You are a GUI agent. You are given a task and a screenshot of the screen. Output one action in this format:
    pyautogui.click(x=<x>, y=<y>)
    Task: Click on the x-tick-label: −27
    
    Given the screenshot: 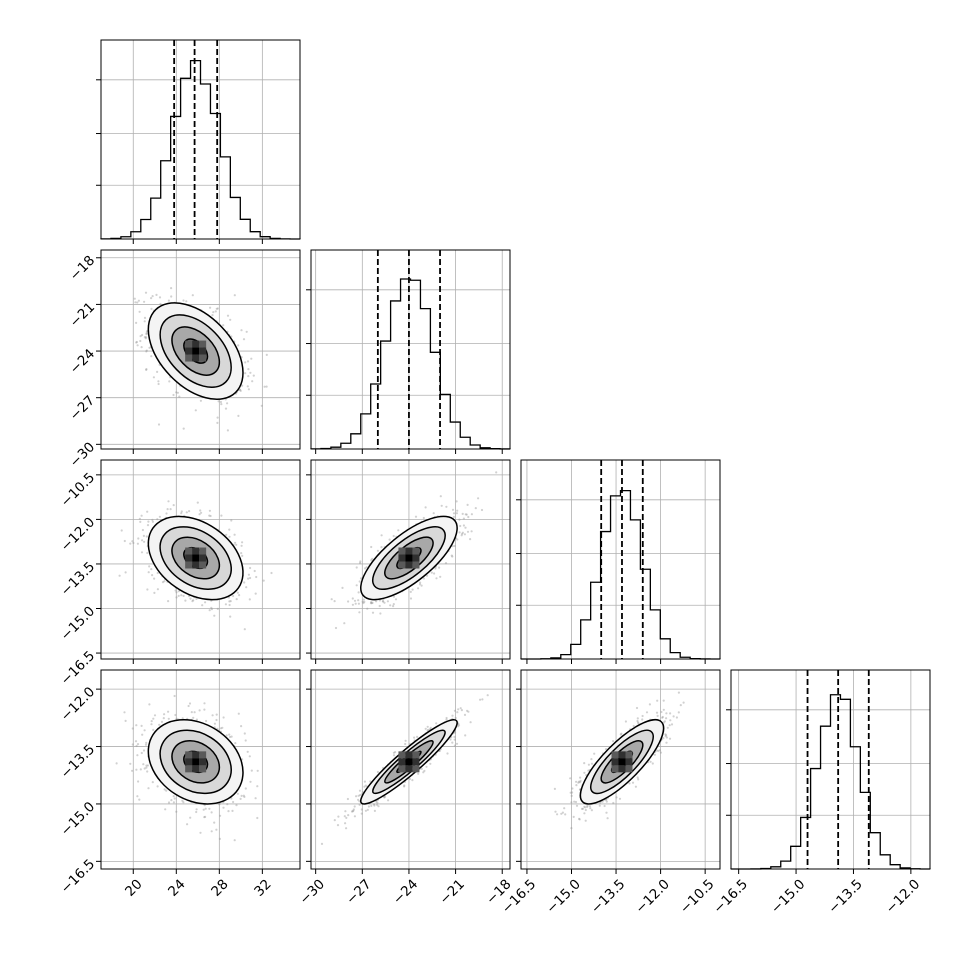 What is the action you would take?
    pyautogui.click(x=358, y=891)
    